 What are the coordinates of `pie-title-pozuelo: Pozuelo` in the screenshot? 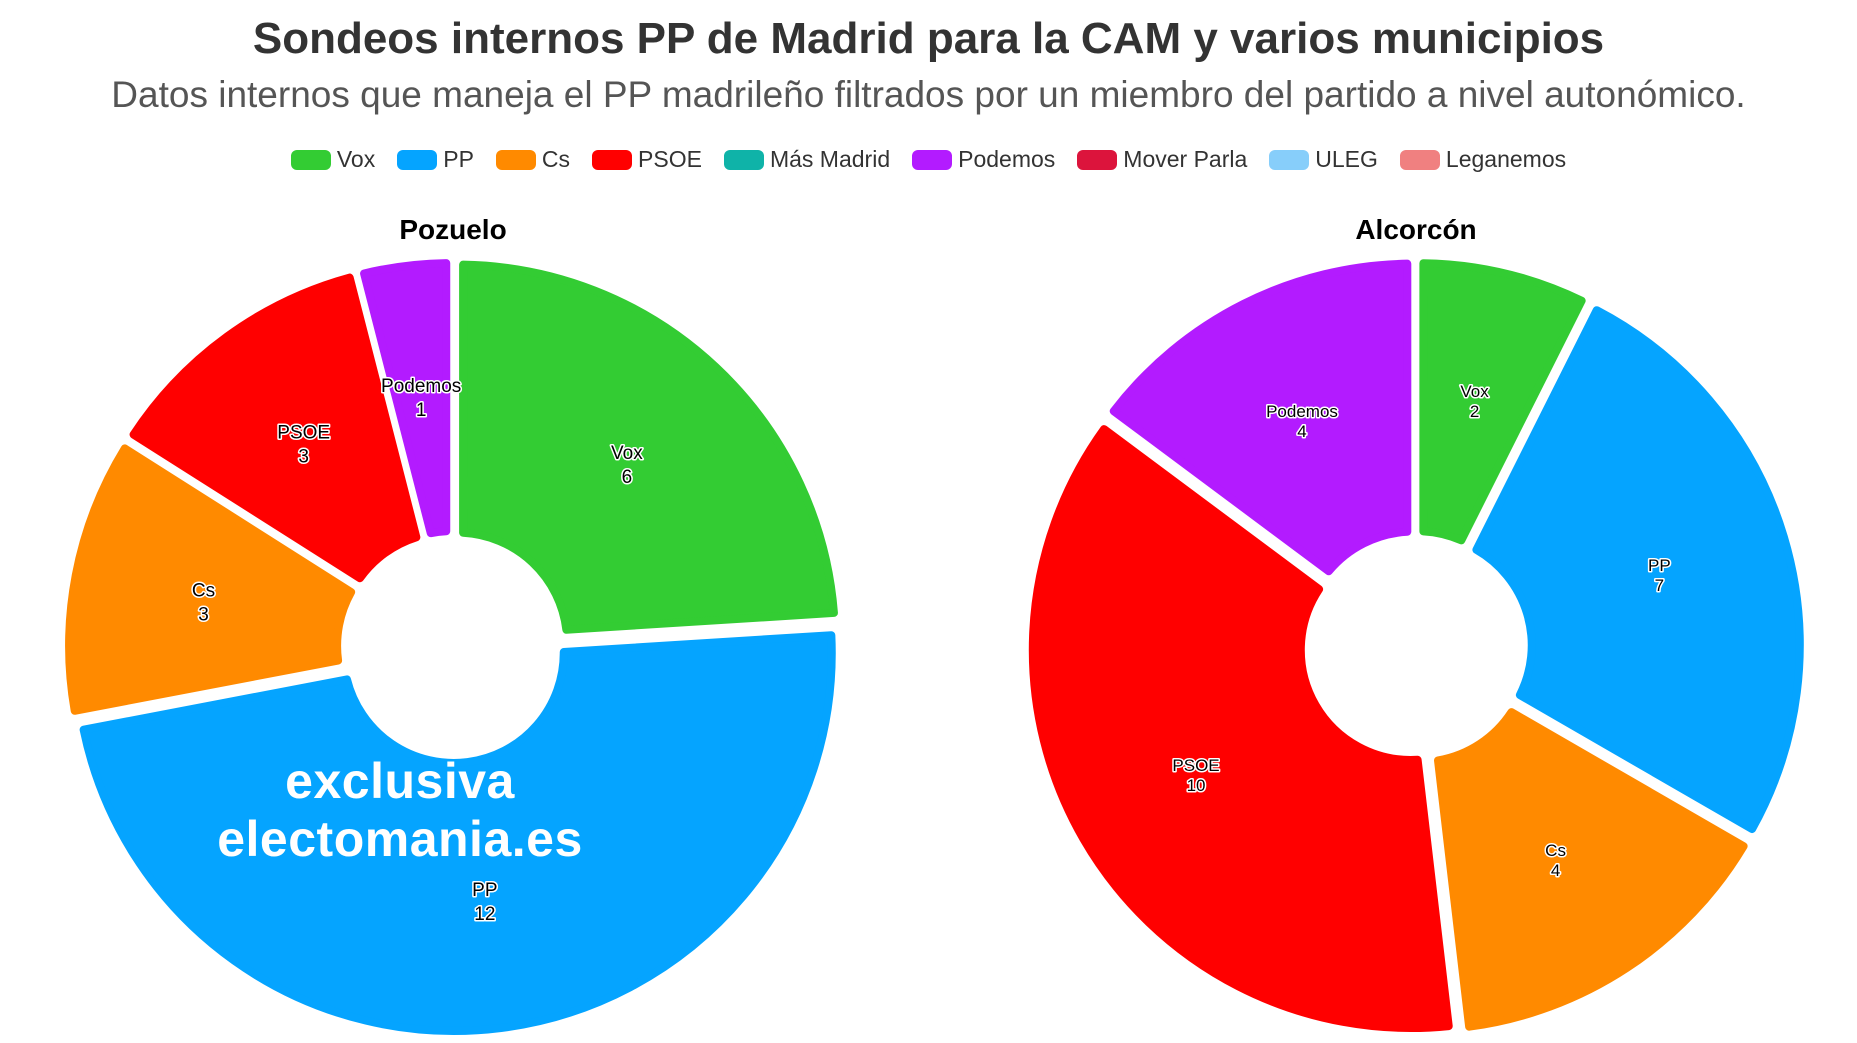 It's located at (453, 229).